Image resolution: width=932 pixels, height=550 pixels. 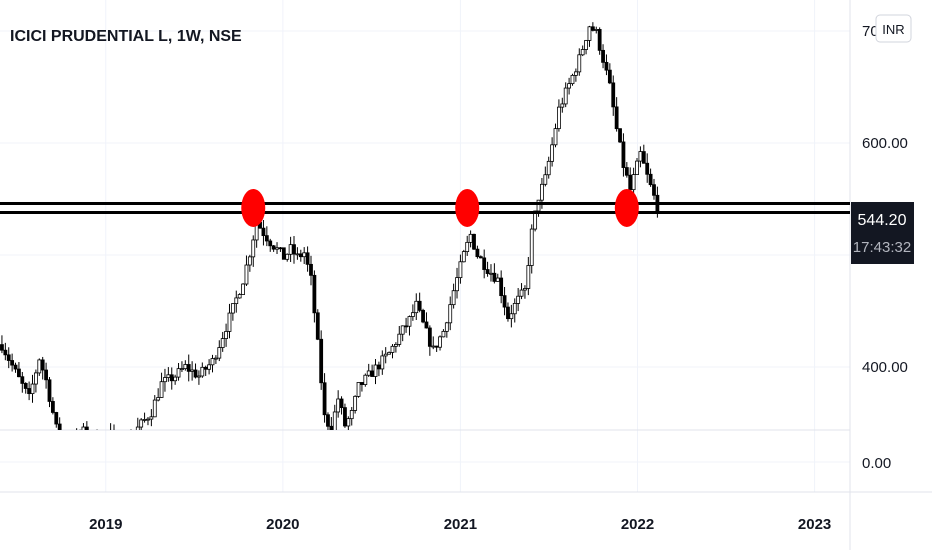 I want to click on x-tick-label: 2023, so click(x=814, y=524).